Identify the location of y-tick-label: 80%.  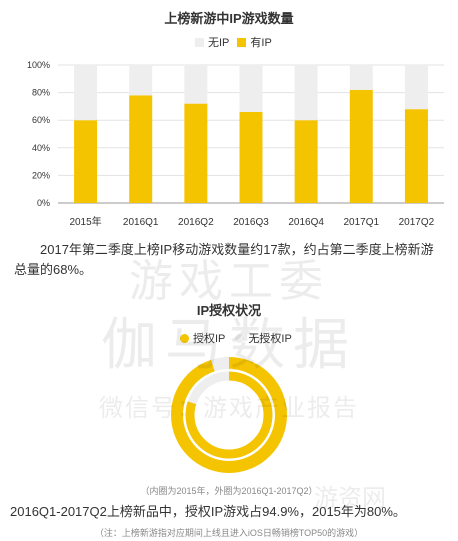
(41, 93).